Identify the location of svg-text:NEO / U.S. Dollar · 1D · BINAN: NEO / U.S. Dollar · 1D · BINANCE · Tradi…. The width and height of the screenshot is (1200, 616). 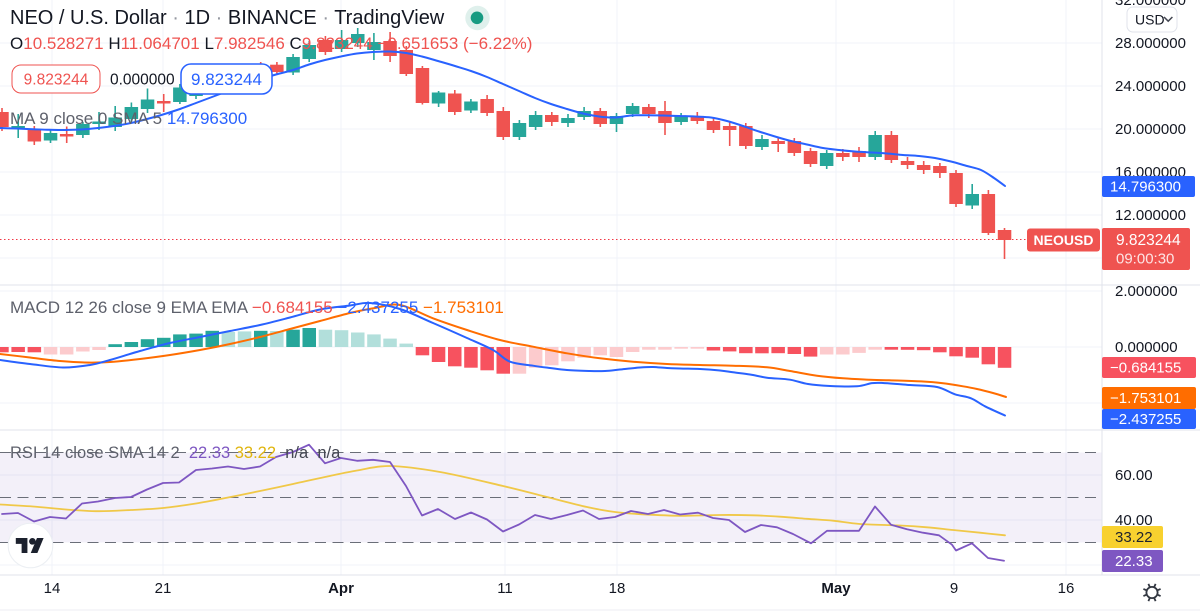
(227, 18).